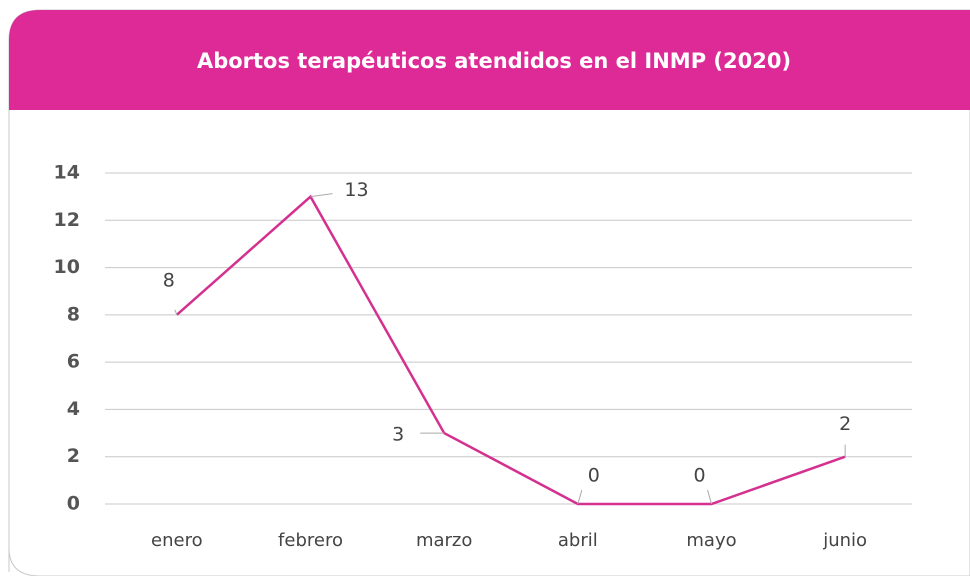  I want to click on data-label: 3, so click(398, 435).